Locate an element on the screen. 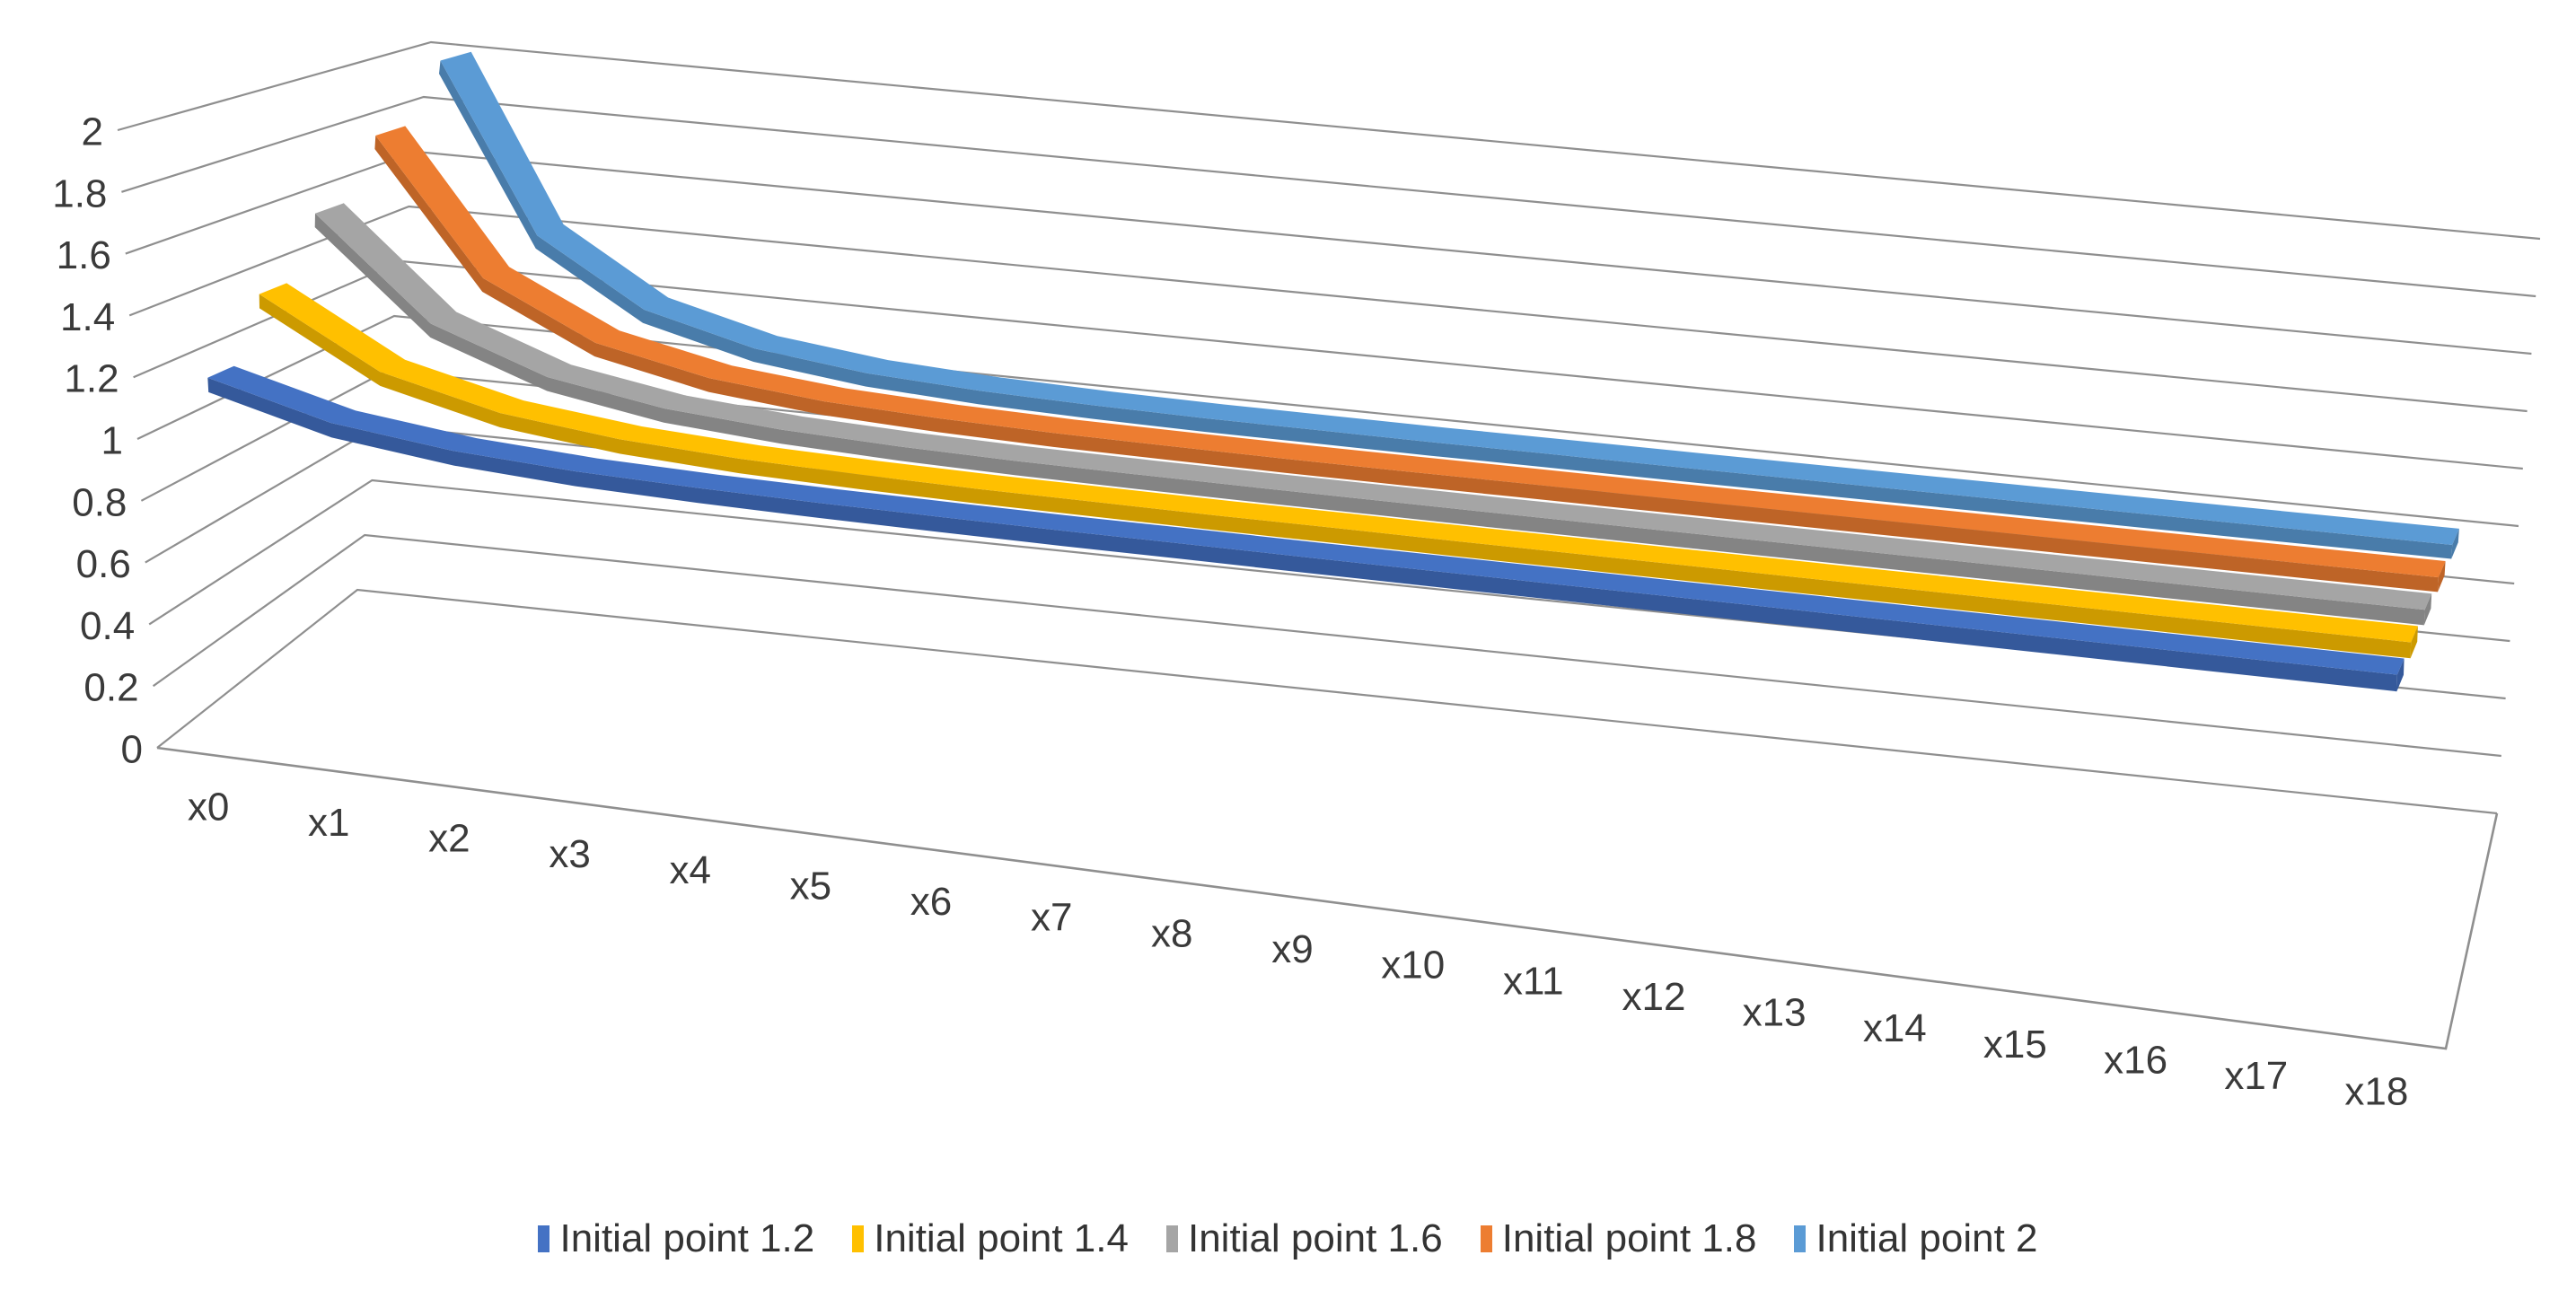  legend-item-initial-point-1-6: Initial point 1.6 is located at coordinates (1304, 1238).